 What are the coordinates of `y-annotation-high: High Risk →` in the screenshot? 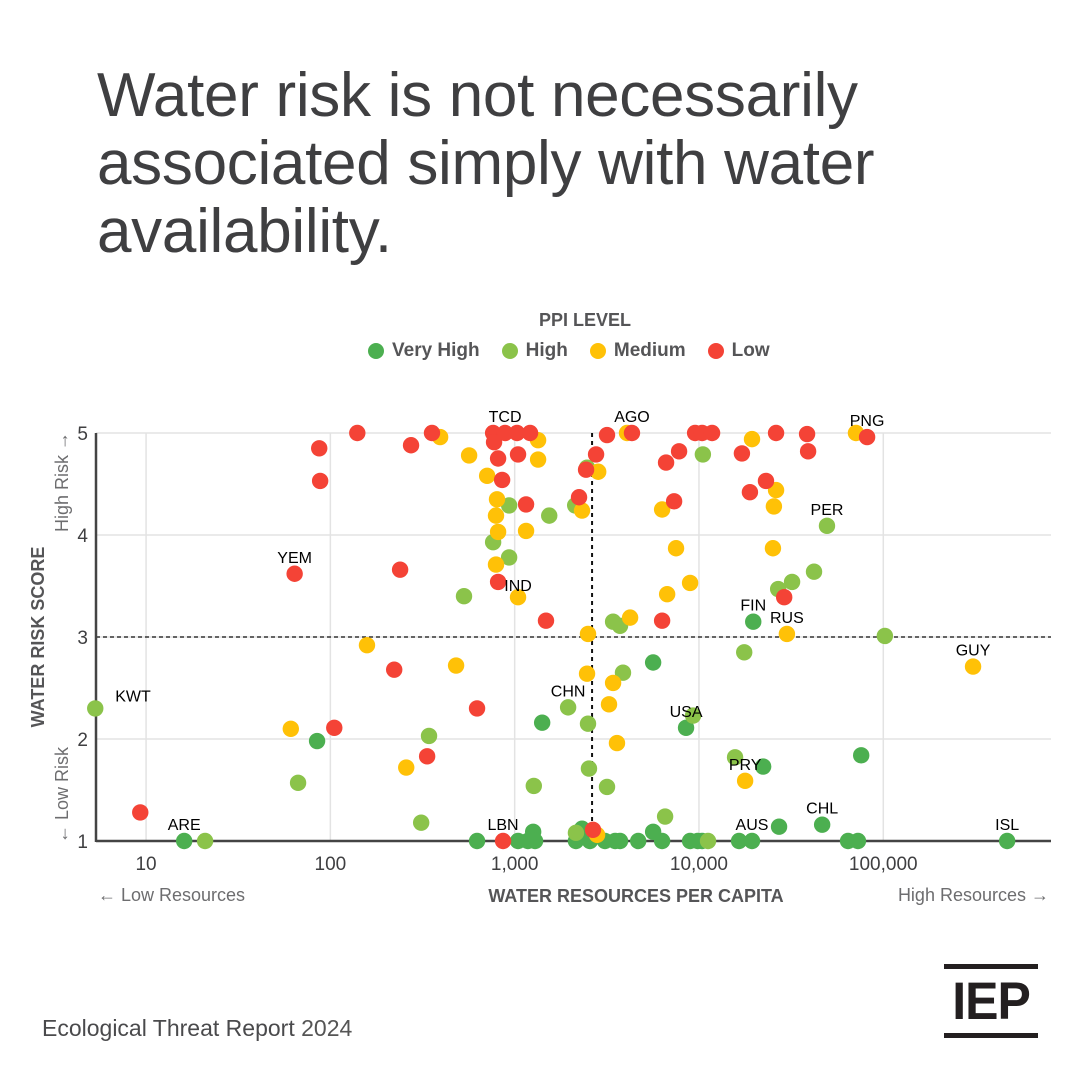 It's located at (62, 482).